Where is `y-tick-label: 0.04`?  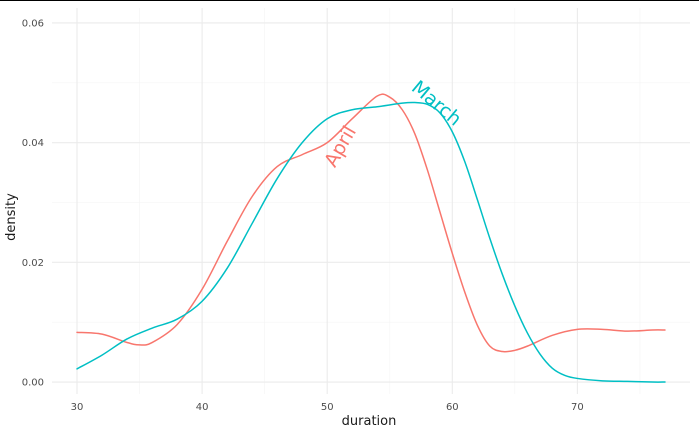
y-tick-label: 0.04 is located at coordinates (33, 143).